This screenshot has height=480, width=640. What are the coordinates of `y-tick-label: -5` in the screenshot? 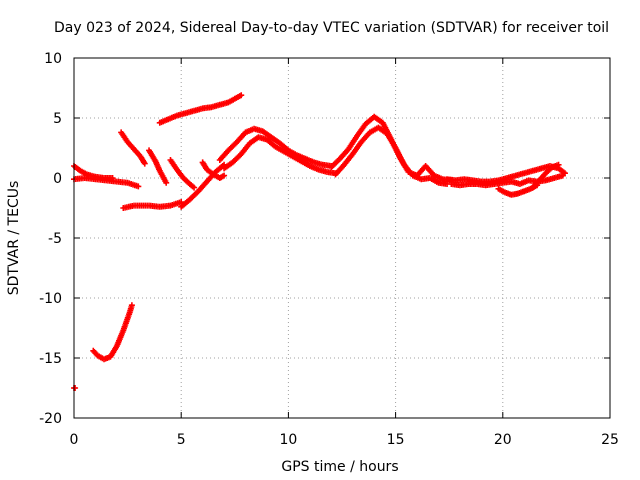 It's located at (55, 239).